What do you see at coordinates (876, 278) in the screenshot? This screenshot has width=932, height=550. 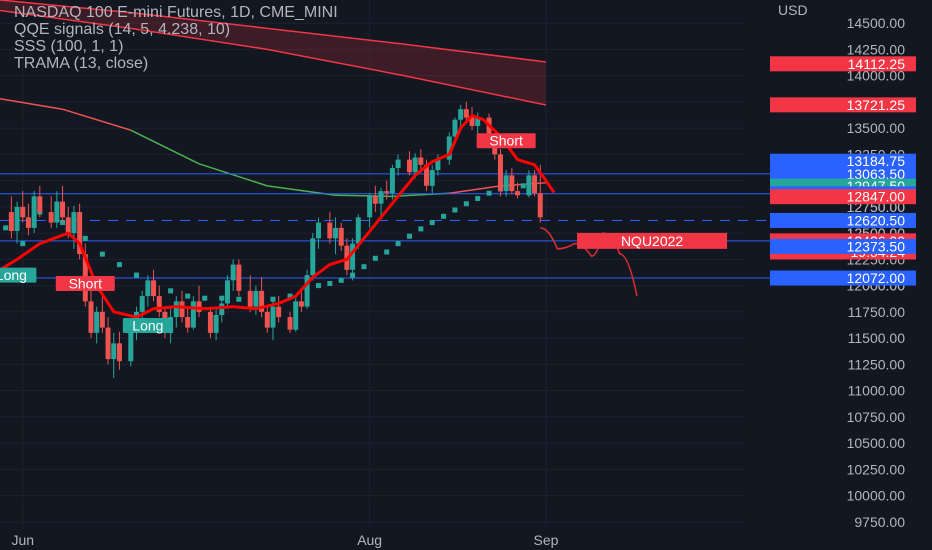 I see `price-label: 12072.00` at bounding box center [876, 278].